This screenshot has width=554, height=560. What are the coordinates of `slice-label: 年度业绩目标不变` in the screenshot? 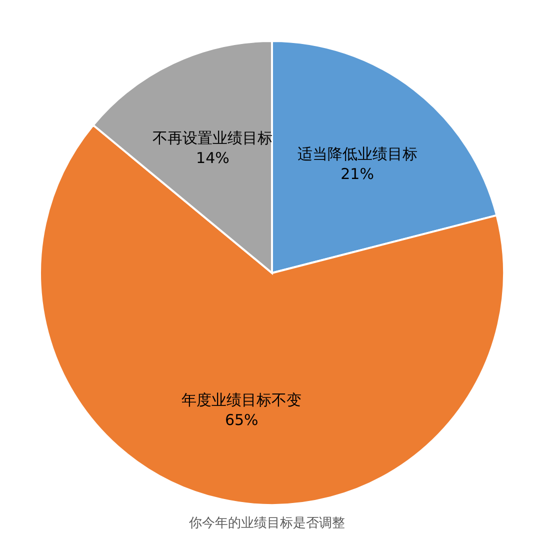 It's located at (242, 399).